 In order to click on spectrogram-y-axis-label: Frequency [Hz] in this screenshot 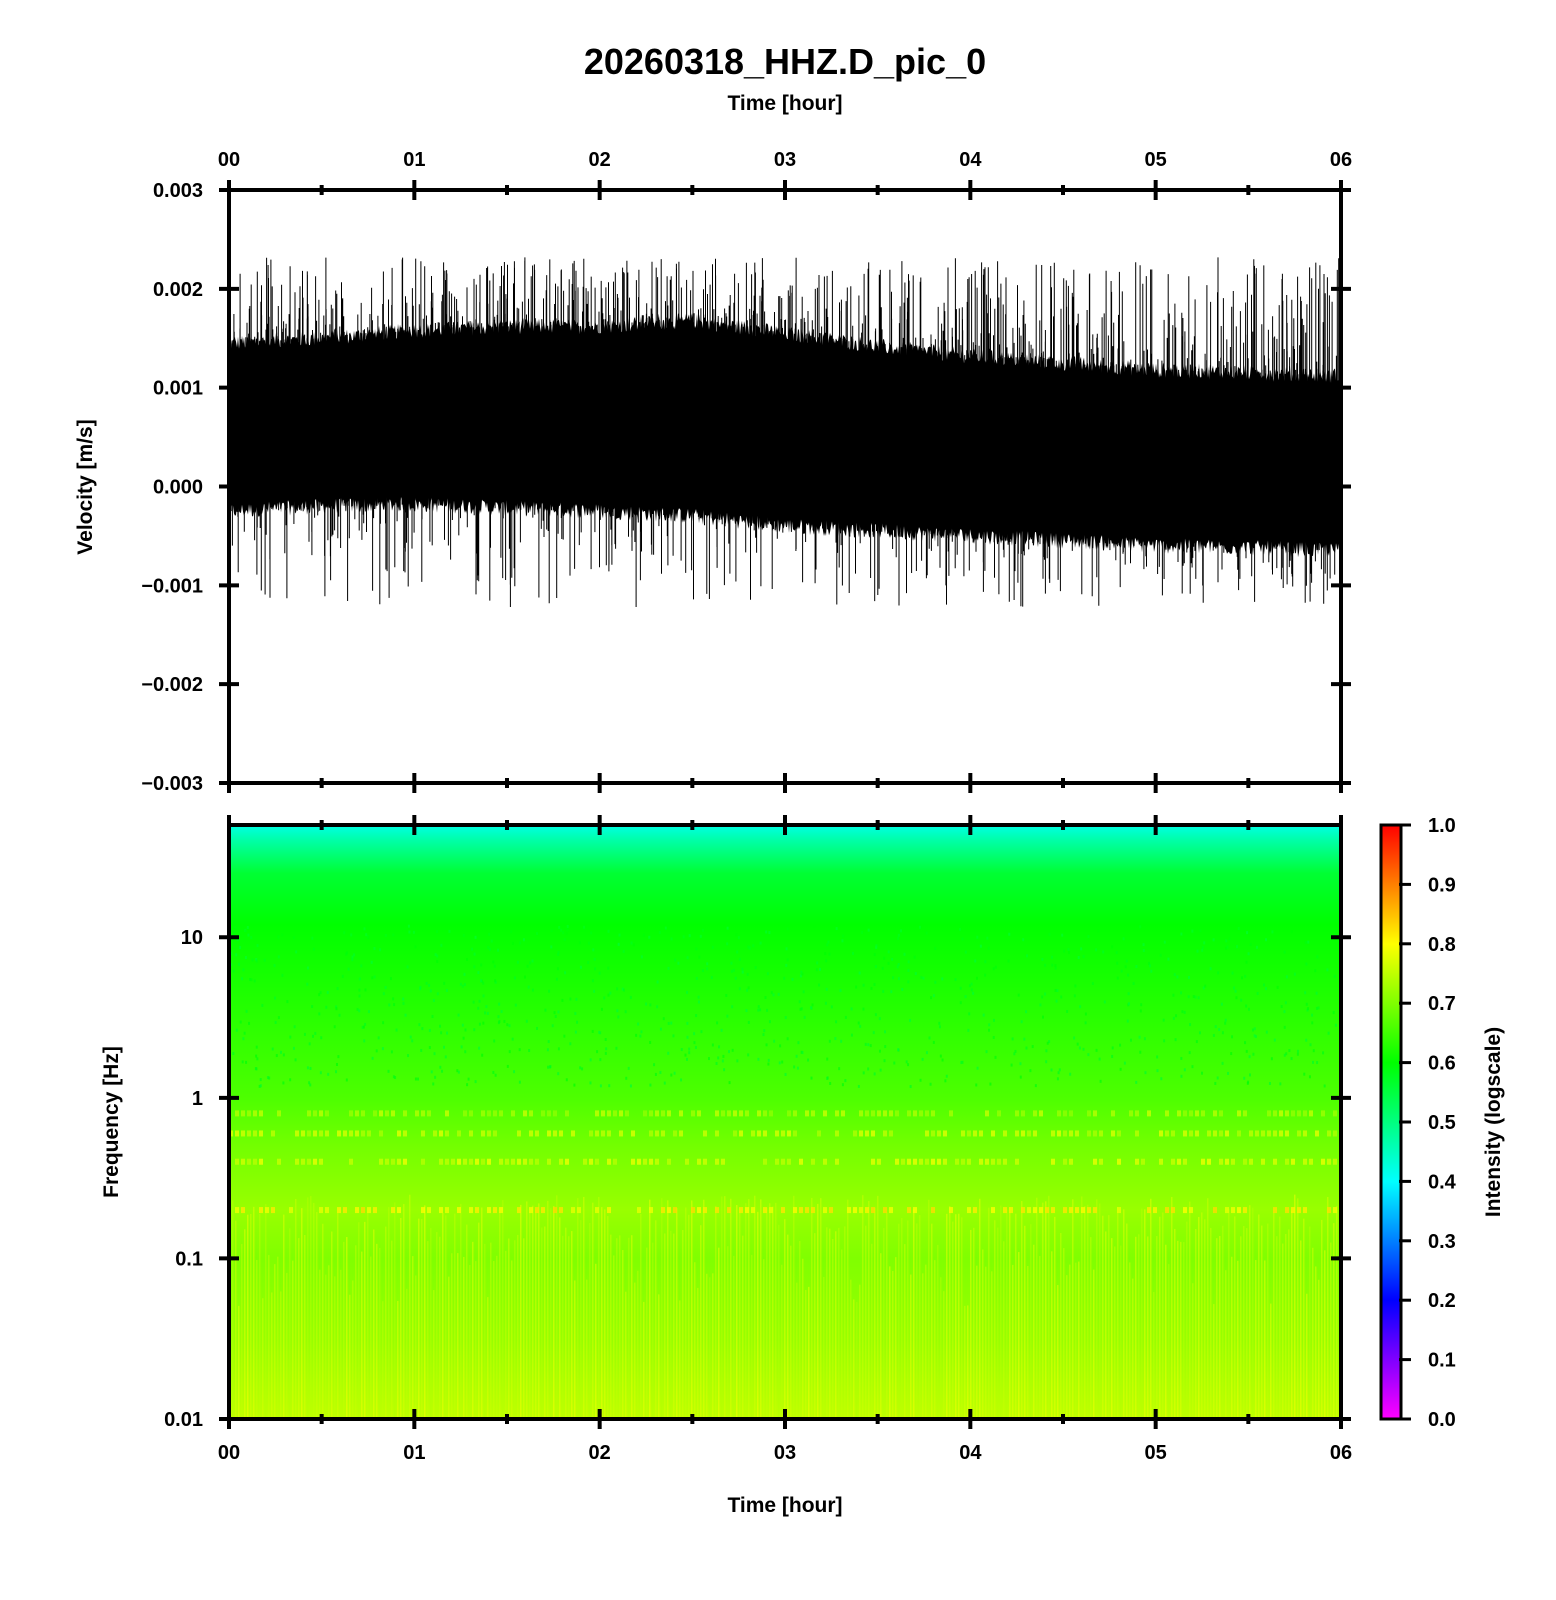, I will do `click(111, 1122)`.